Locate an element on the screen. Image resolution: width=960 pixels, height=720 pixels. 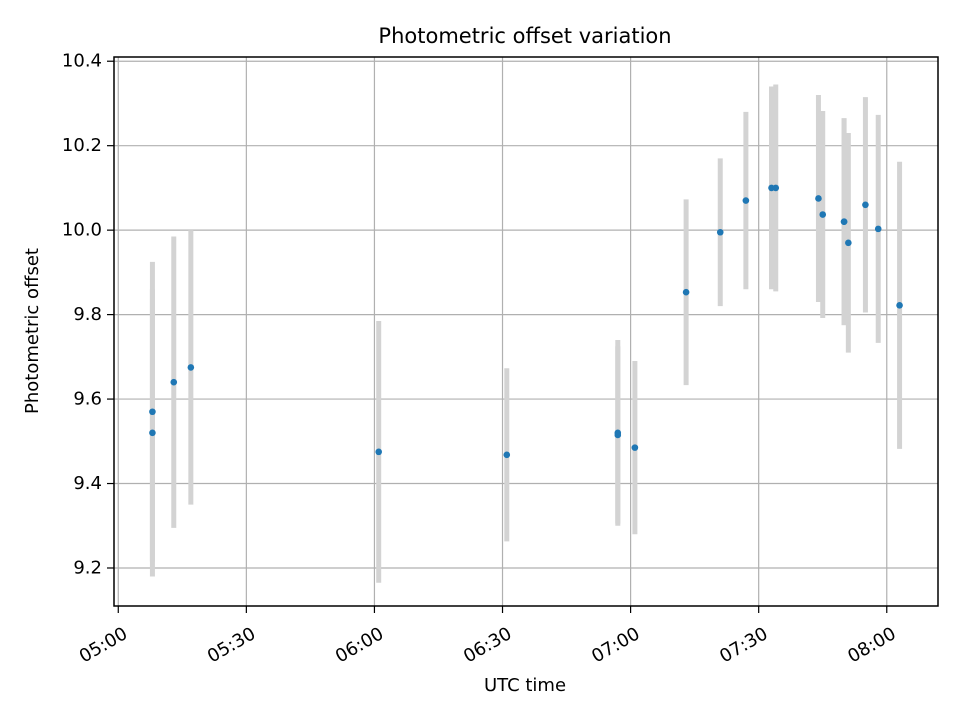
x-axis-title: UTC time is located at coordinates (525, 685).